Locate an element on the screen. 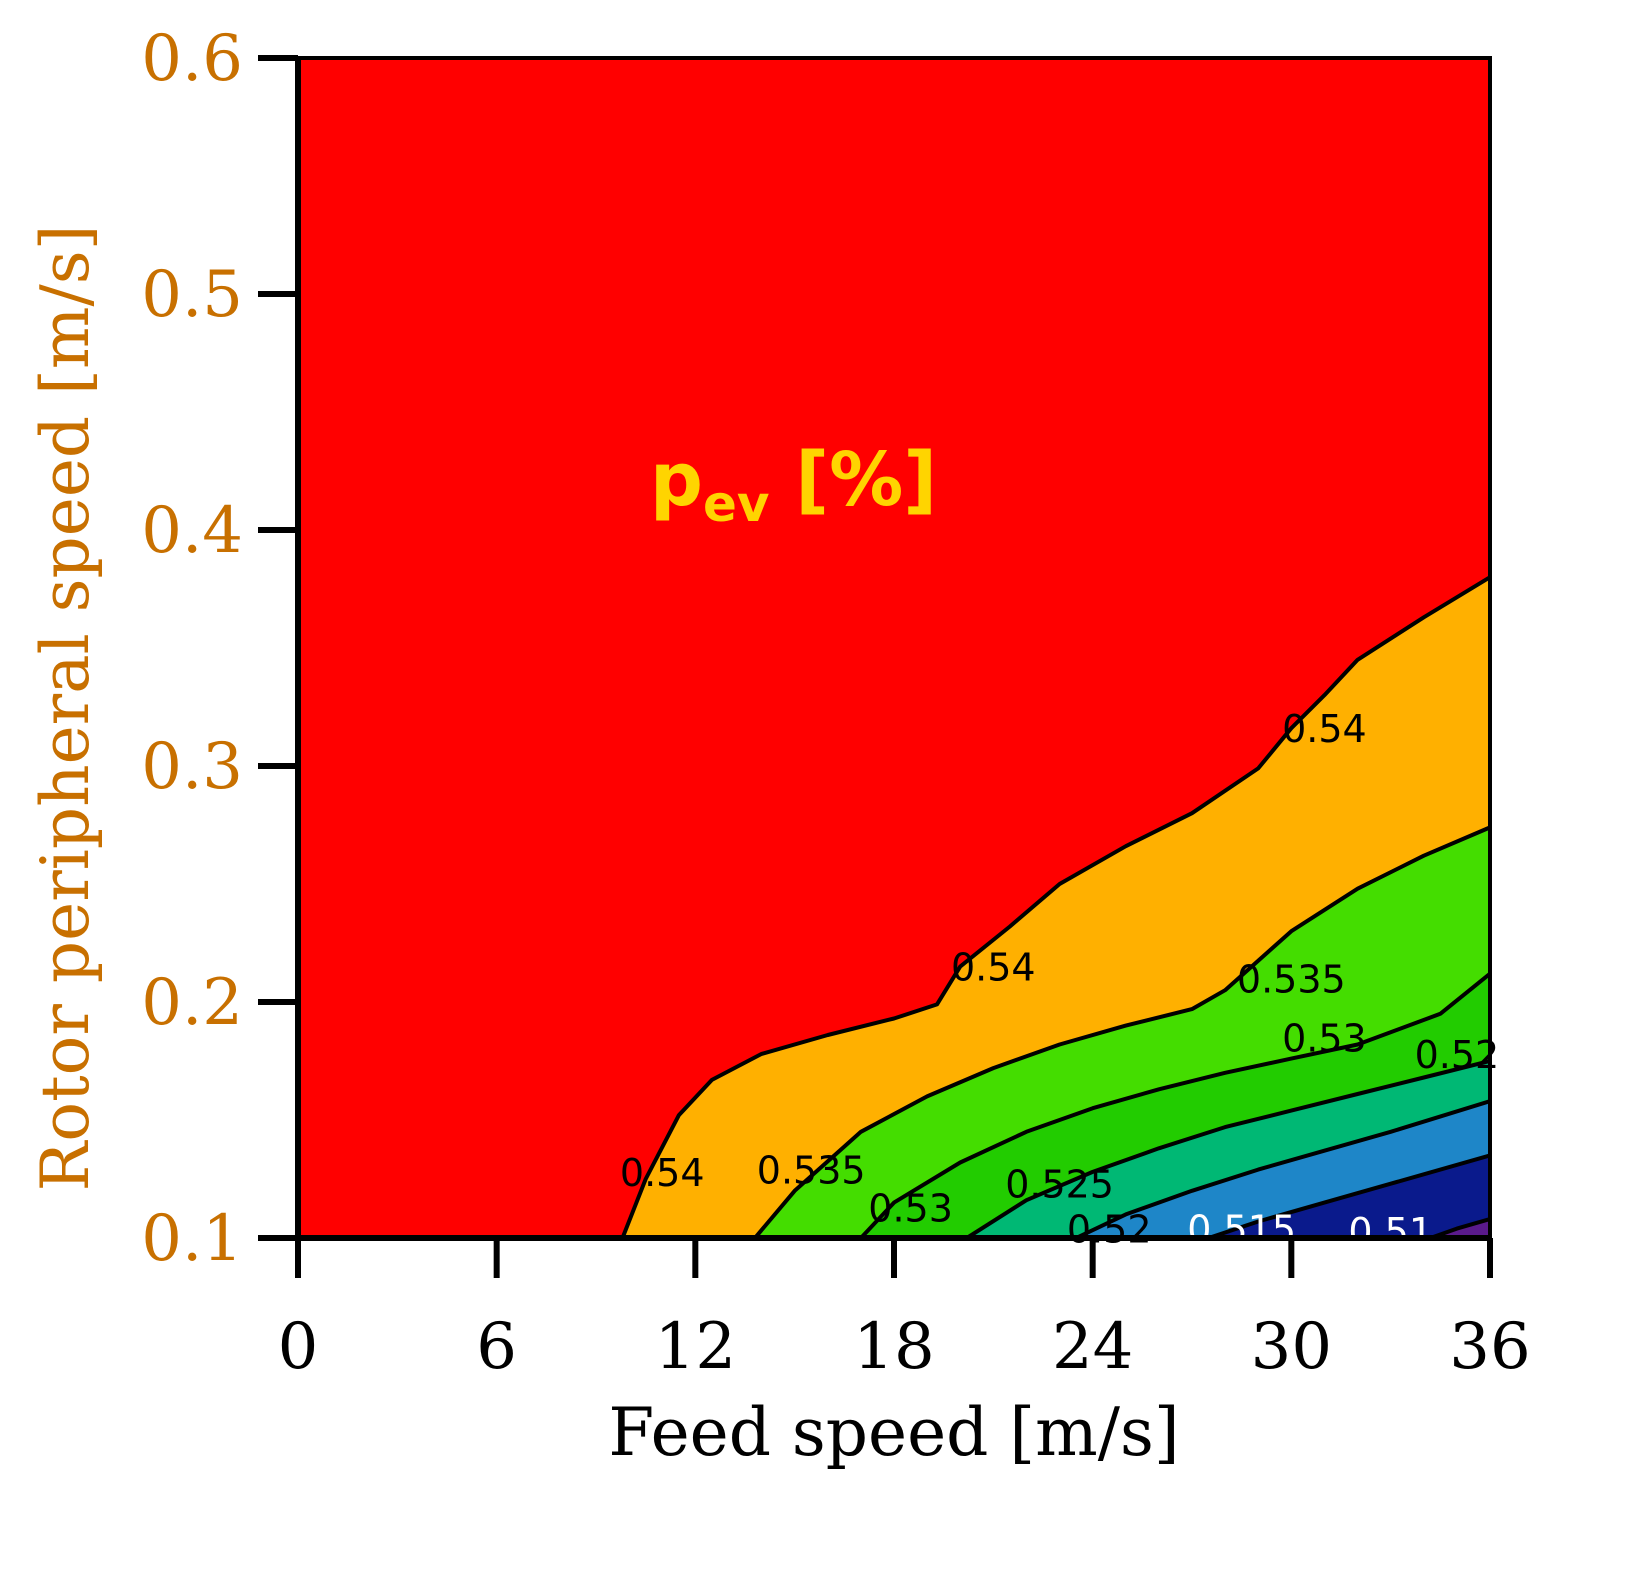 Image resolution: width=1641 pixels, height=1571 pixels. contour-label-1: 0.54 is located at coordinates (993, 968).